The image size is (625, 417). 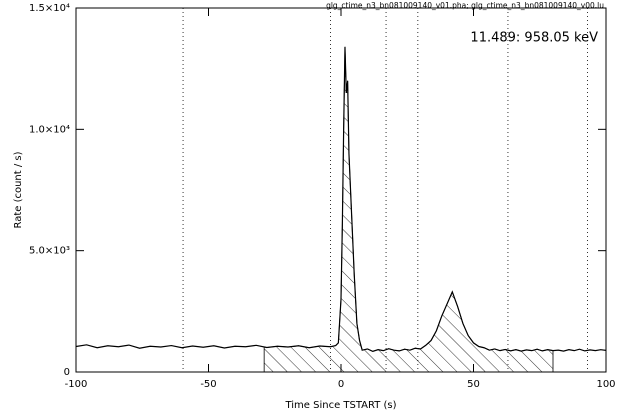 What do you see at coordinates (208, 384) in the screenshot?
I see `x-tick-label: -50` at bounding box center [208, 384].